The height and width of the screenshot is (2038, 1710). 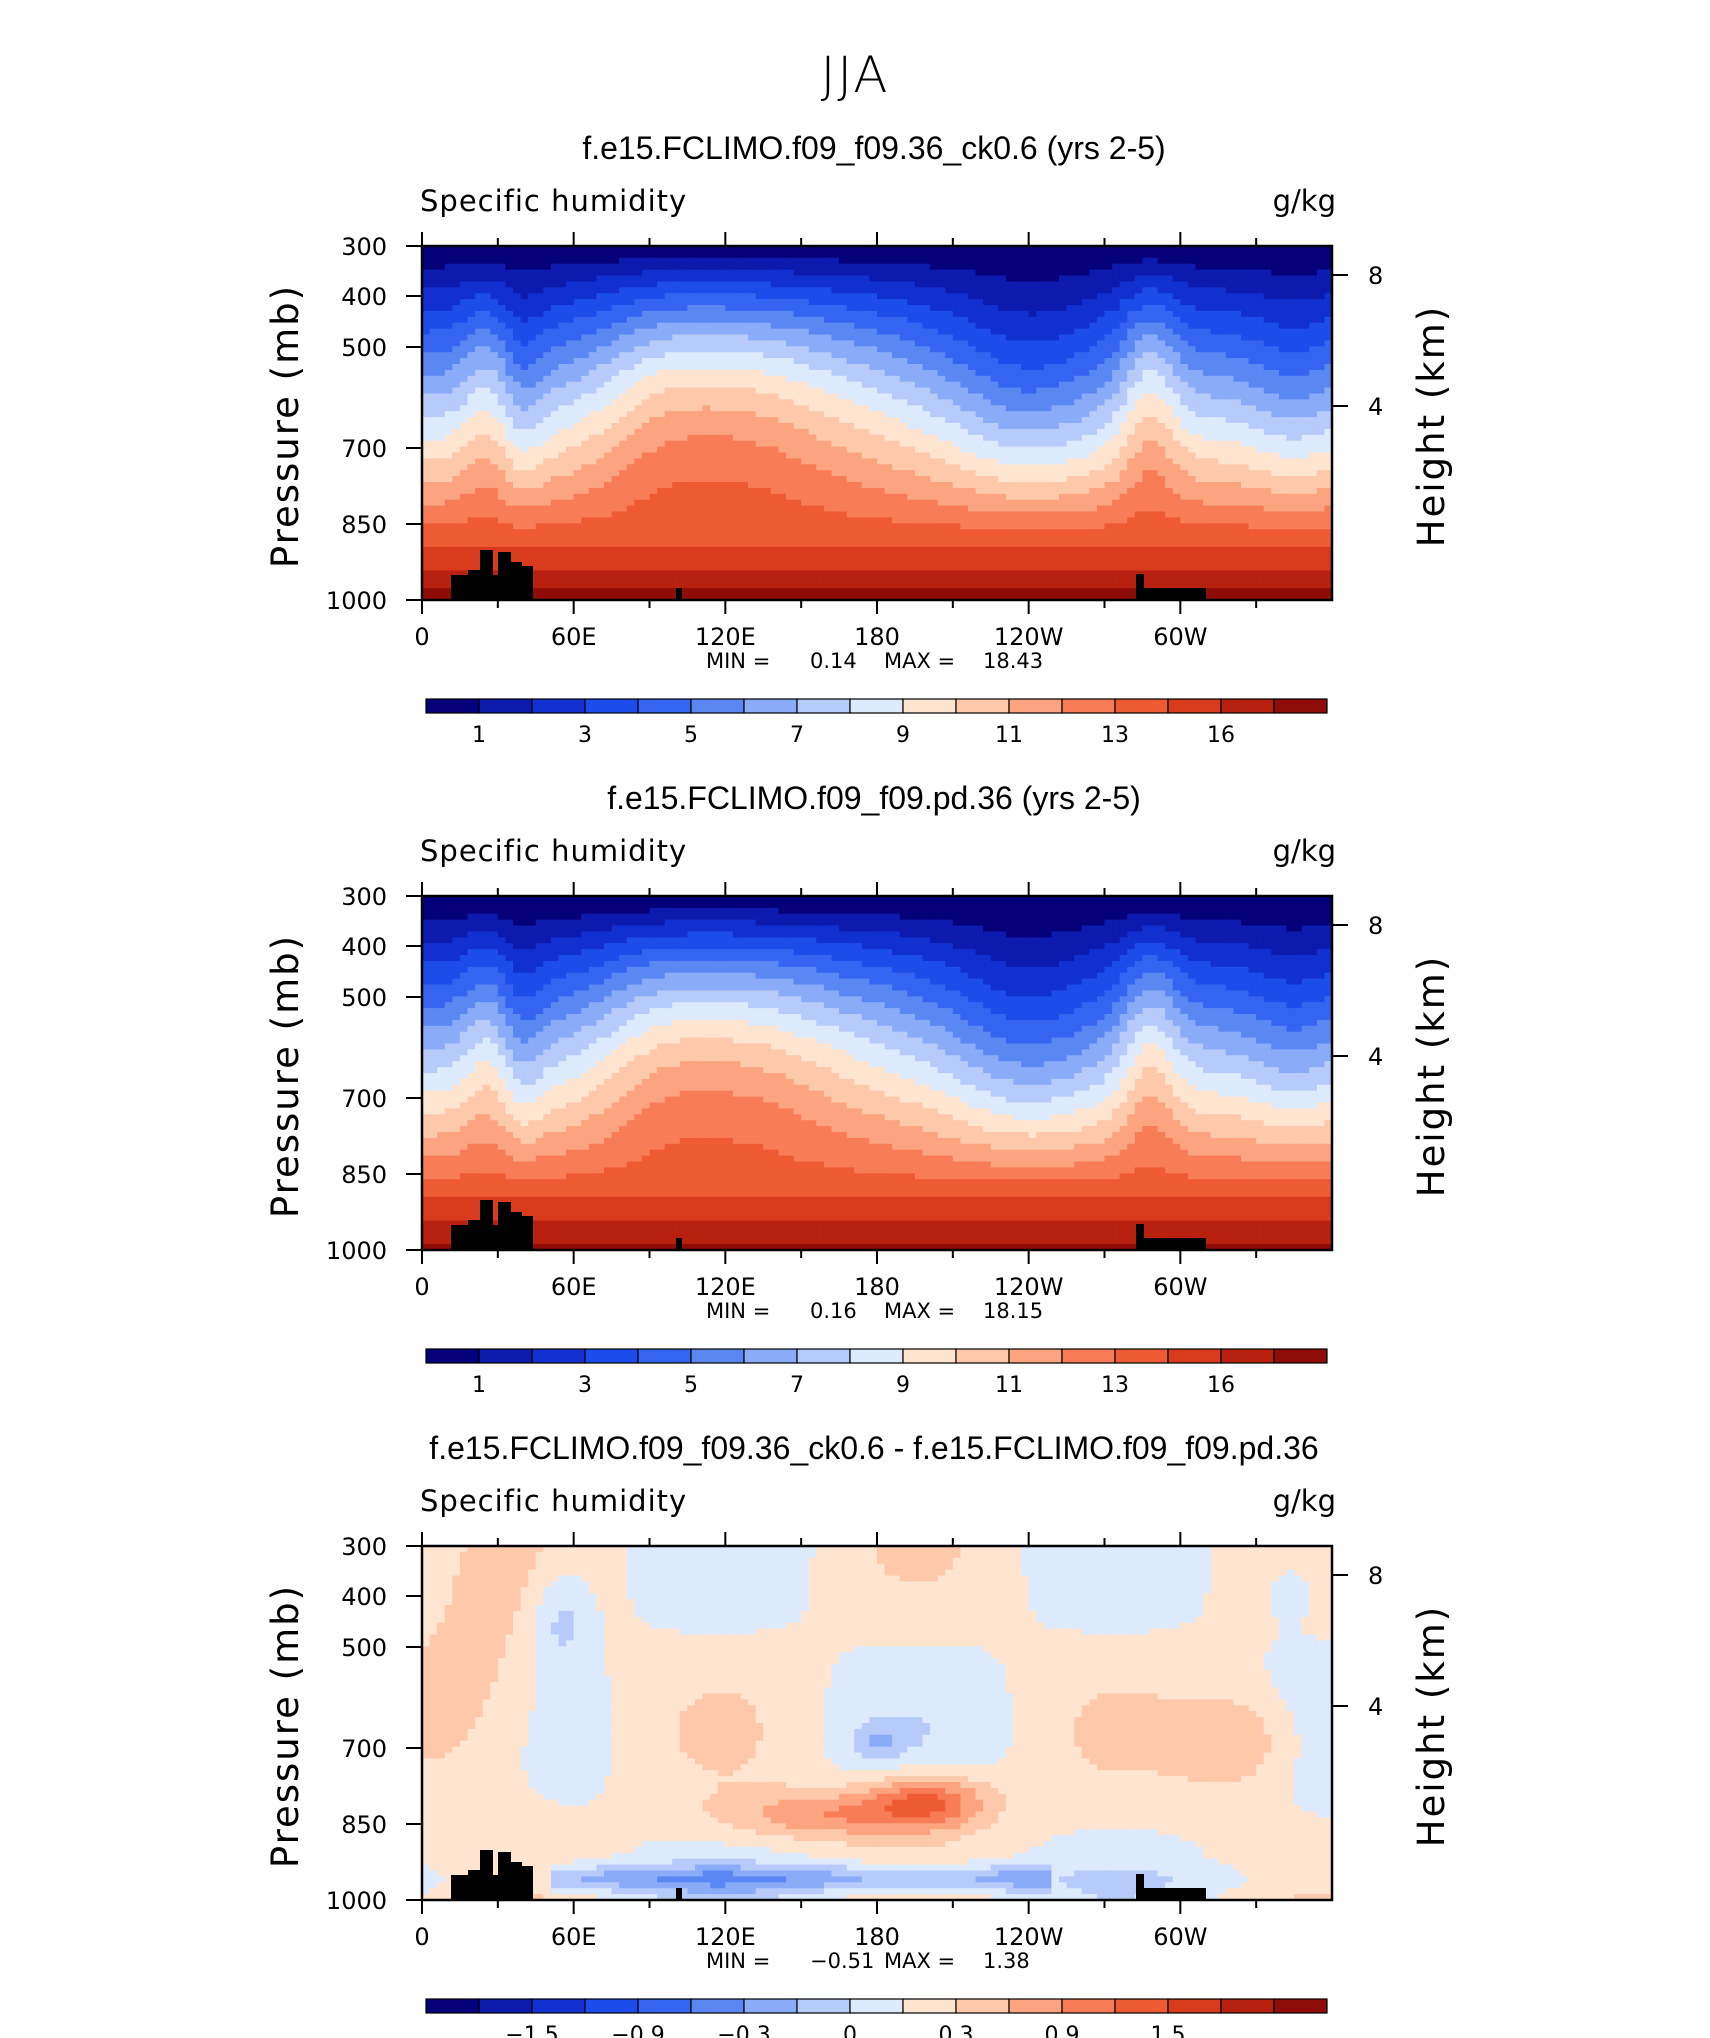 I want to click on x-tick-label: 60W, so click(x=1180, y=1937).